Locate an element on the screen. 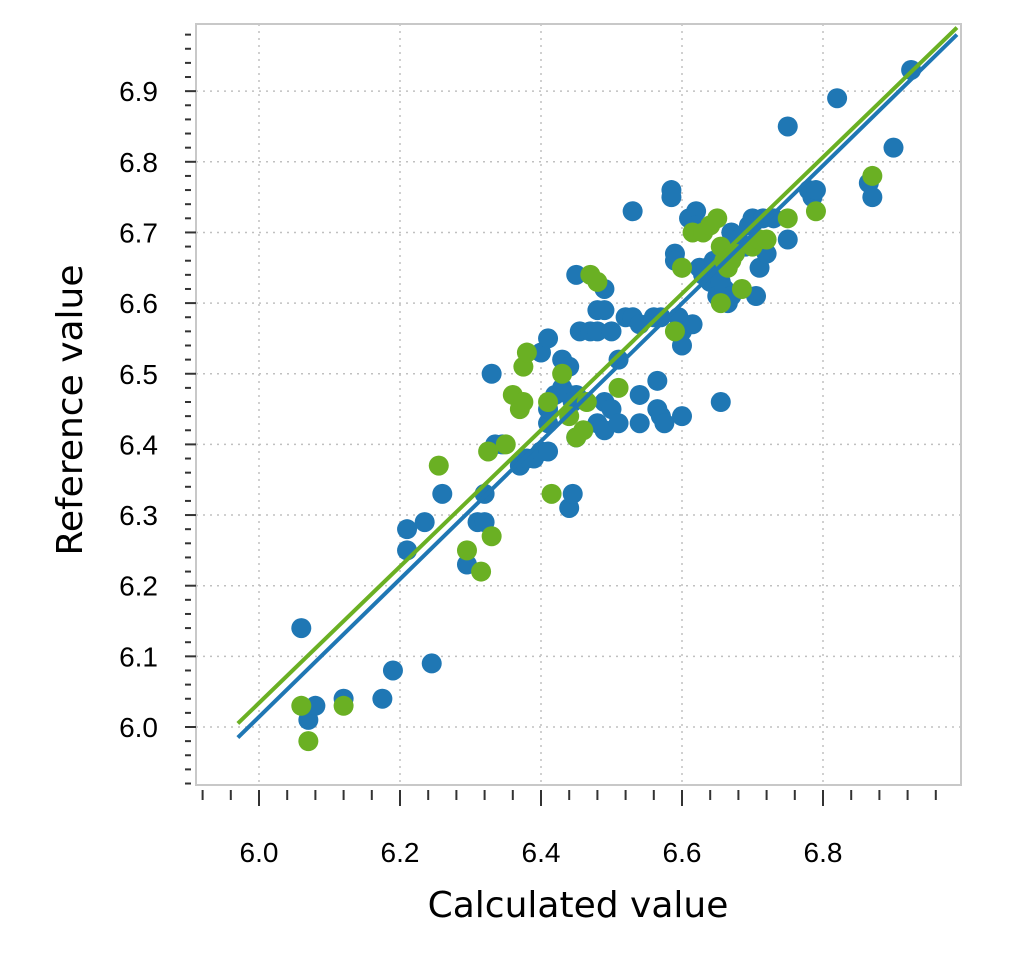 This screenshot has width=1024, height=960. y-tick-label: 6.3 is located at coordinates (138, 515).